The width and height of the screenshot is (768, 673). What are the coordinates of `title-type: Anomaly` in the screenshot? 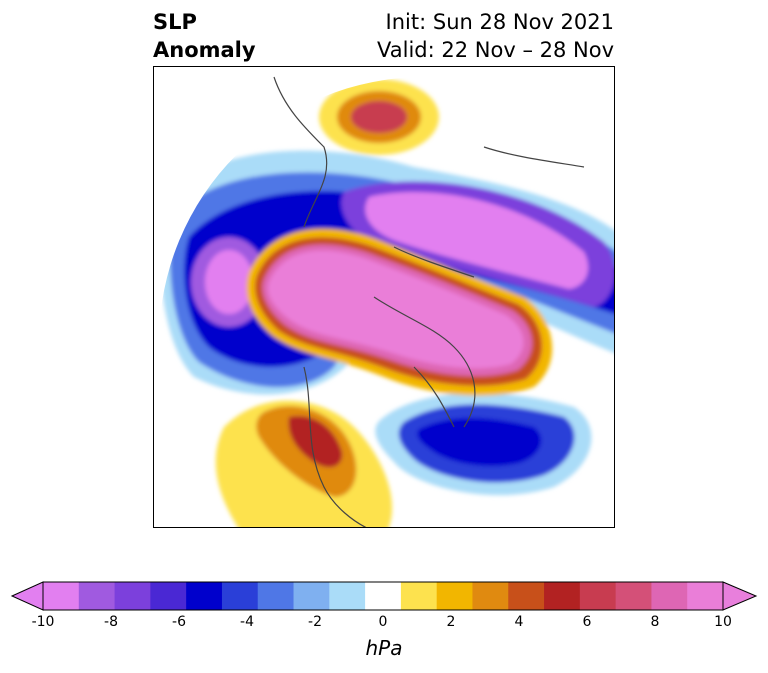 It's located at (204, 50).